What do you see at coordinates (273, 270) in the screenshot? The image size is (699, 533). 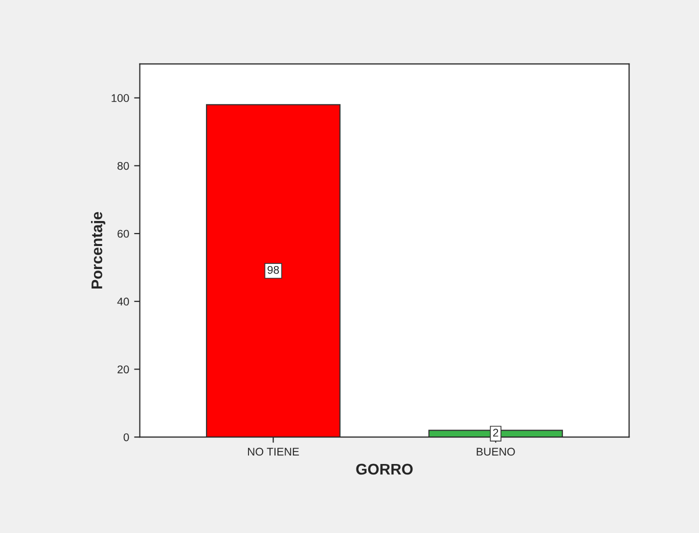 I see `data-label: 98` at bounding box center [273, 270].